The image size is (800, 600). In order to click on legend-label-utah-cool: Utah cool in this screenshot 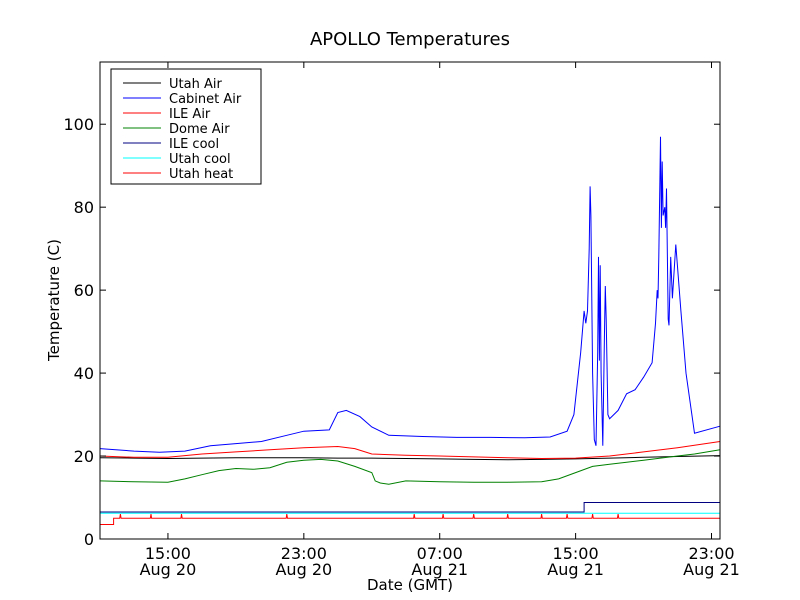, I will do `click(200, 159)`.